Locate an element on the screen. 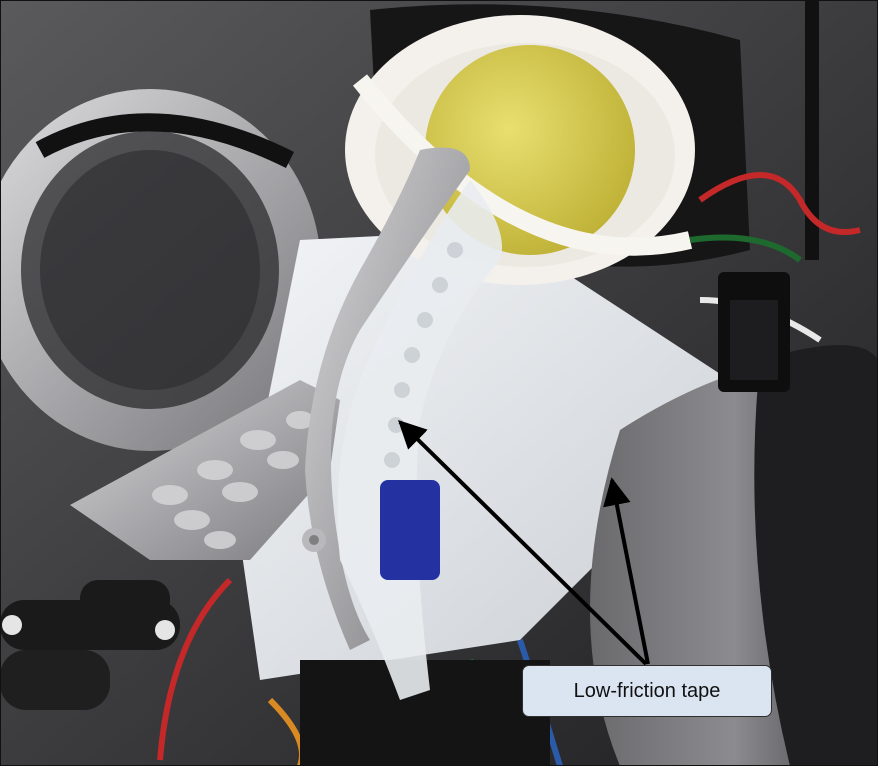 This screenshot has width=878, height=766. annotation-label-box: Low-friction tape is located at coordinates (647, 691).